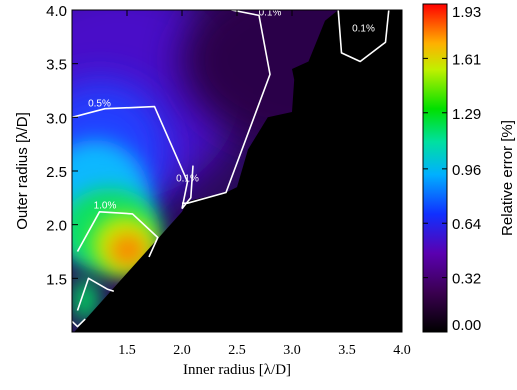 The width and height of the screenshot is (517, 390). Describe the element at coordinates (56, 118) in the screenshot. I see `y-tick-label: 3.0` at that location.